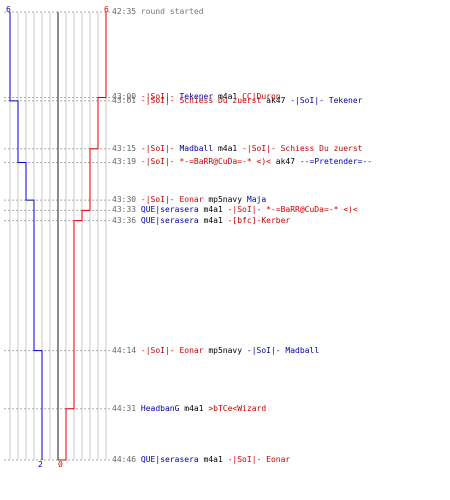 Image resolution: width=450 pixels, height=500 pixels. Describe the element at coordinates (126, 100) in the screenshot. I see `event-time: 43:01` at that location.